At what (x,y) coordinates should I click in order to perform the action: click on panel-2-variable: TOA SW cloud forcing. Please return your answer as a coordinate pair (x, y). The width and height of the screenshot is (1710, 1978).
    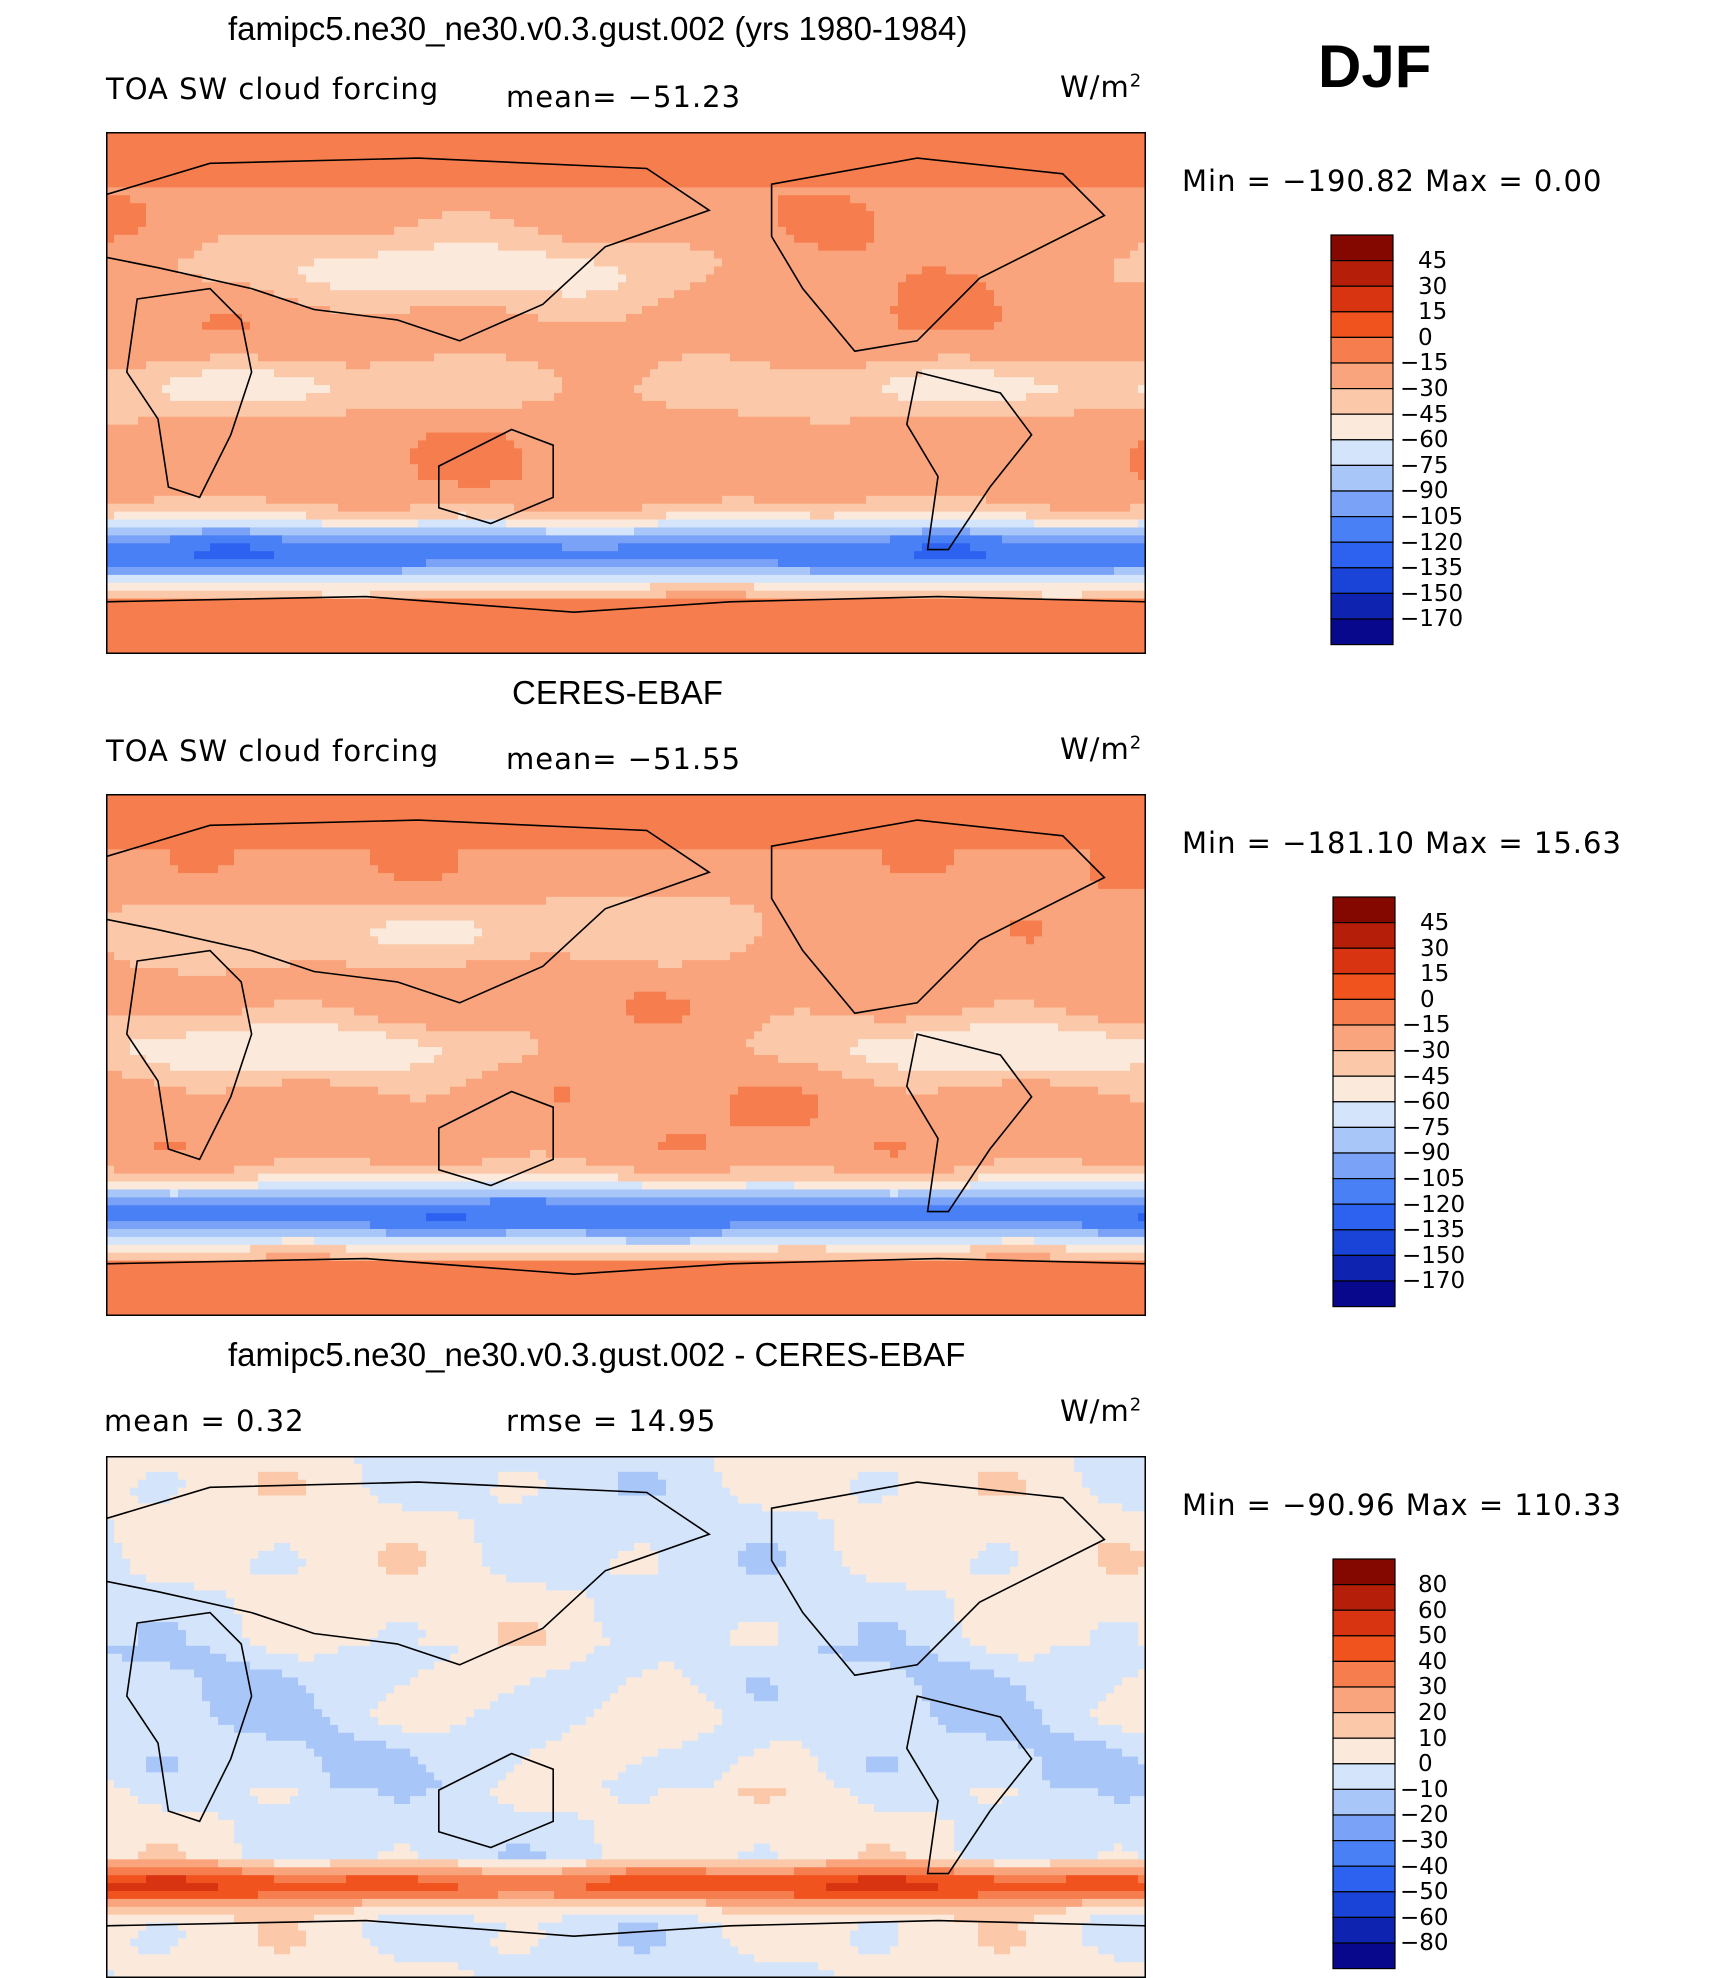
    Looking at the image, I should click on (272, 751).